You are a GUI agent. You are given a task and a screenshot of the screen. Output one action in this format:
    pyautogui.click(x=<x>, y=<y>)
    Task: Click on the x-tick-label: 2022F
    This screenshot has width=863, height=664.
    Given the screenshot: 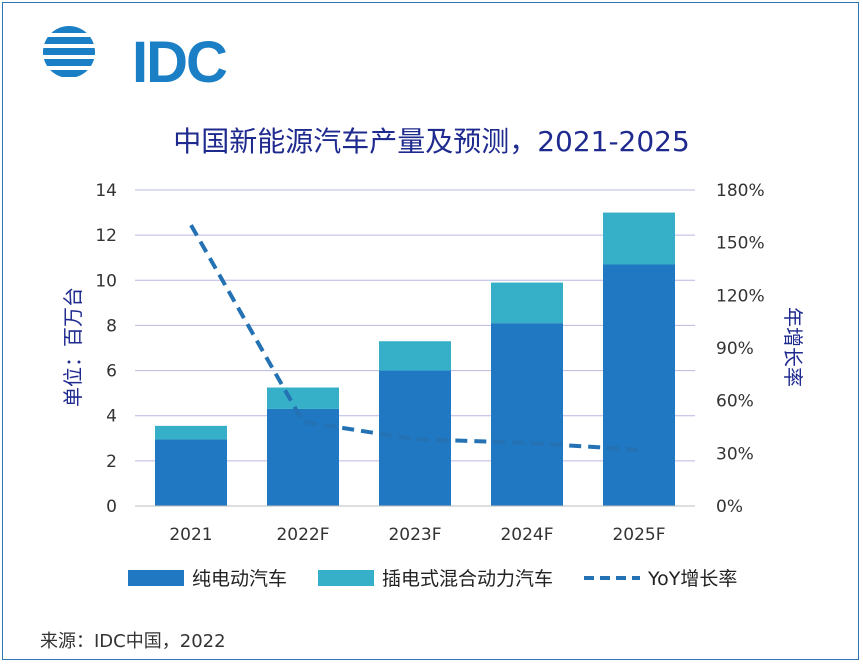 What is the action you would take?
    pyautogui.click(x=302, y=535)
    